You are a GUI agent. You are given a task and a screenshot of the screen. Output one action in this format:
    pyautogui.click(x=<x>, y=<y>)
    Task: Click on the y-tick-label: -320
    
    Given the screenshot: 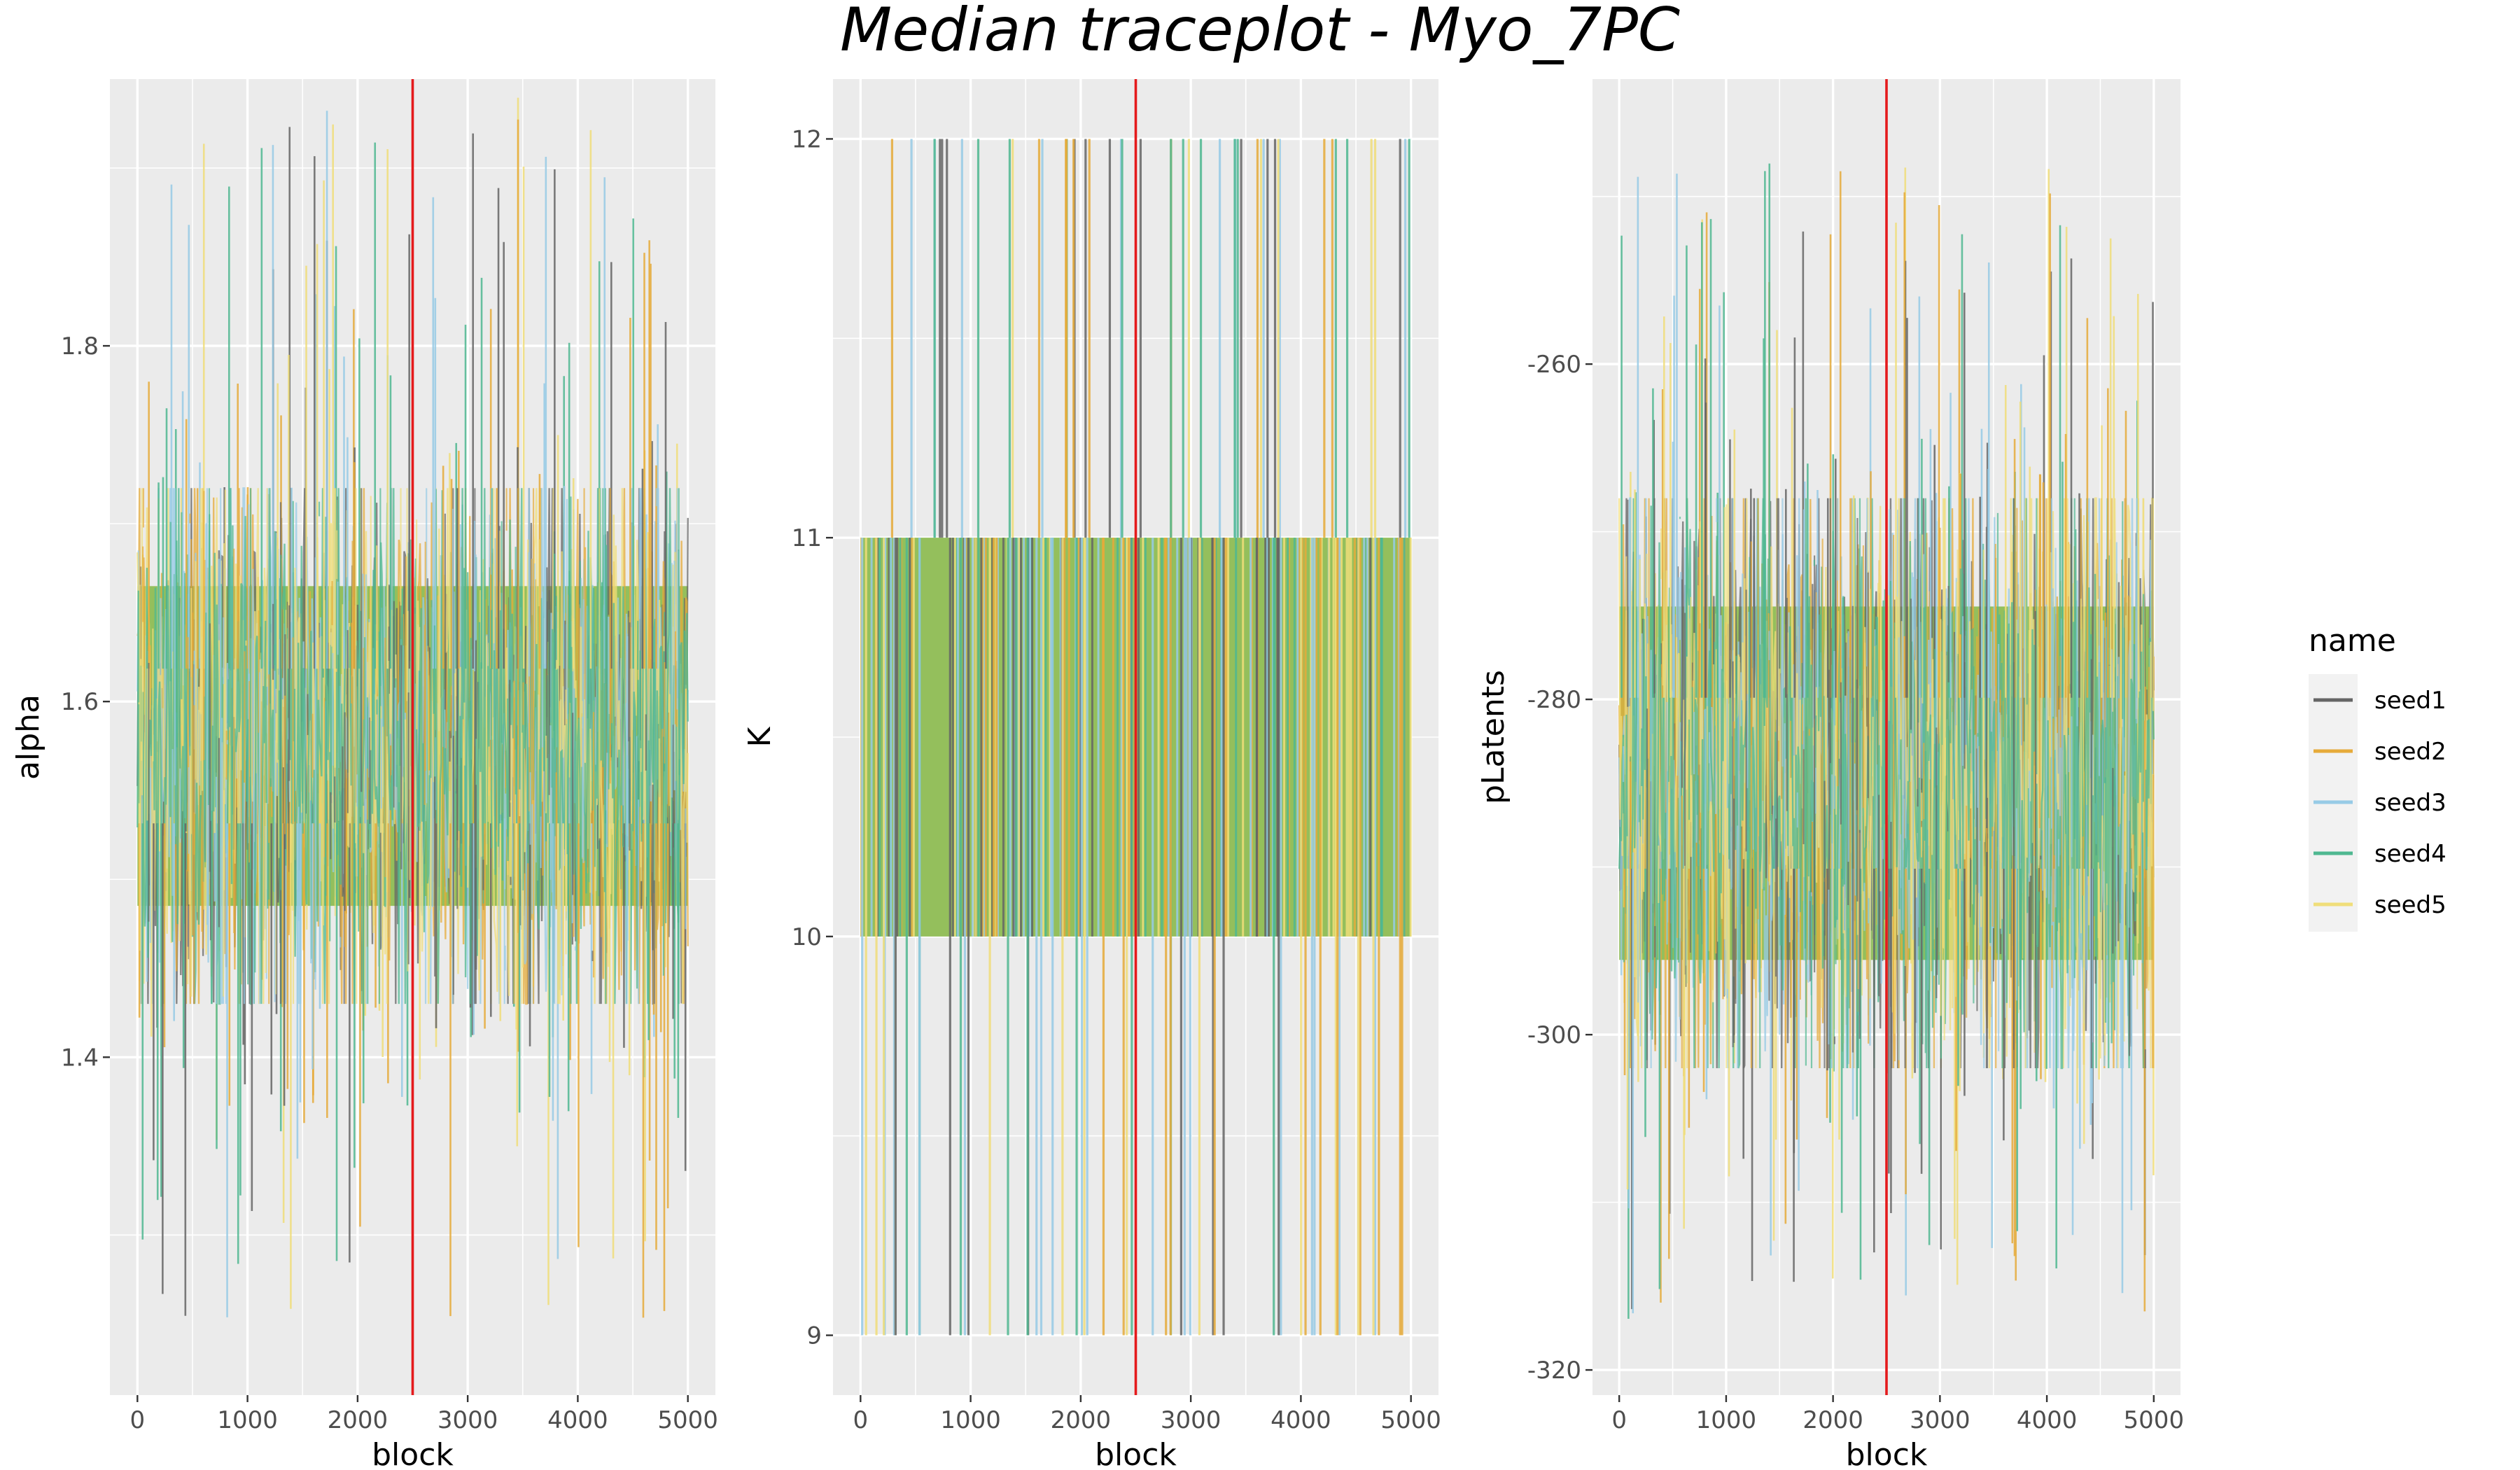 What is the action you would take?
    pyautogui.click(x=1554, y=1371)
    